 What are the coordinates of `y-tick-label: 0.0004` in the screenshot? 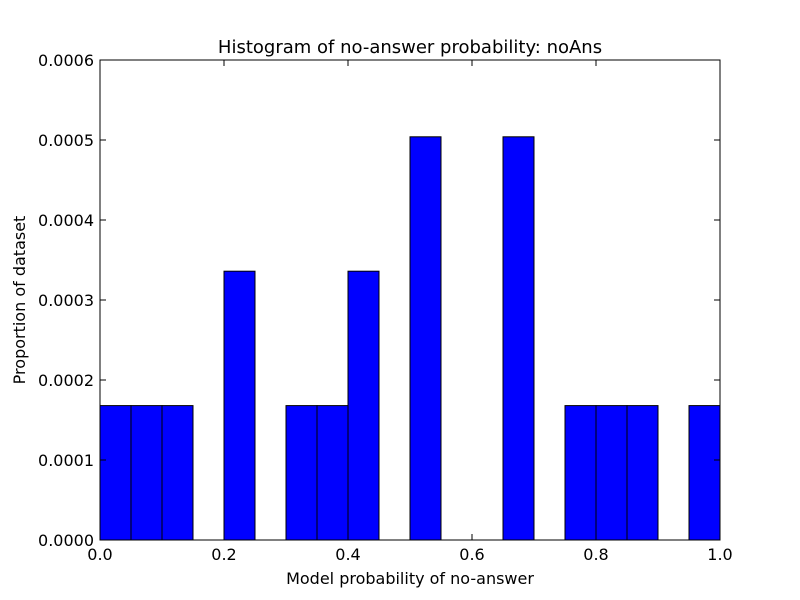 It's located at (66, 220).